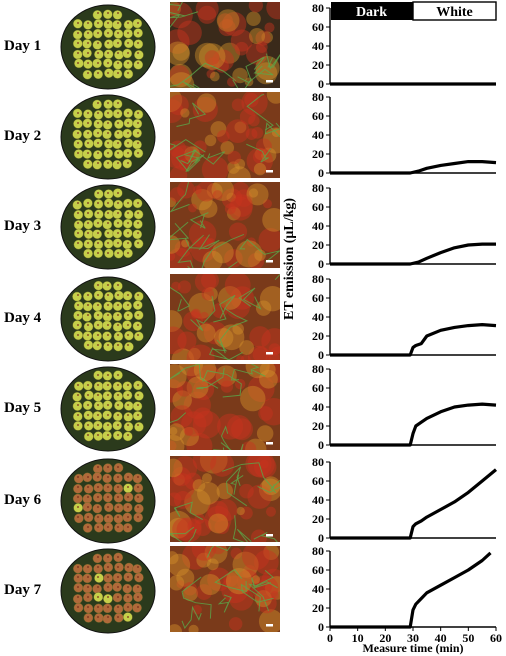 This screenshot has width=506, height=656. Describe the element at coordinates (23, 226) in the screenshot. I see `day-label: Day 3` at that location.